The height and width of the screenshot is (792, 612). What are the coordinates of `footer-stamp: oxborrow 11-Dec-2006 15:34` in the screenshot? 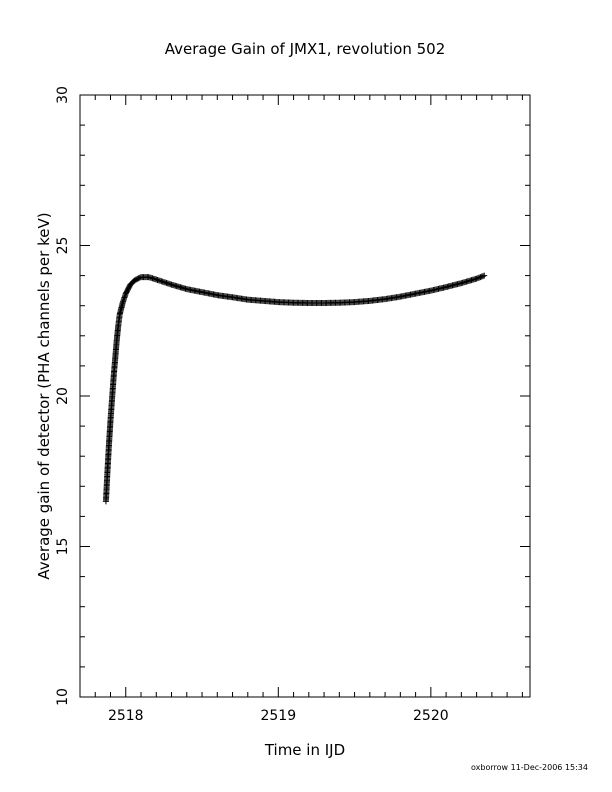 It's located at (529, 767).